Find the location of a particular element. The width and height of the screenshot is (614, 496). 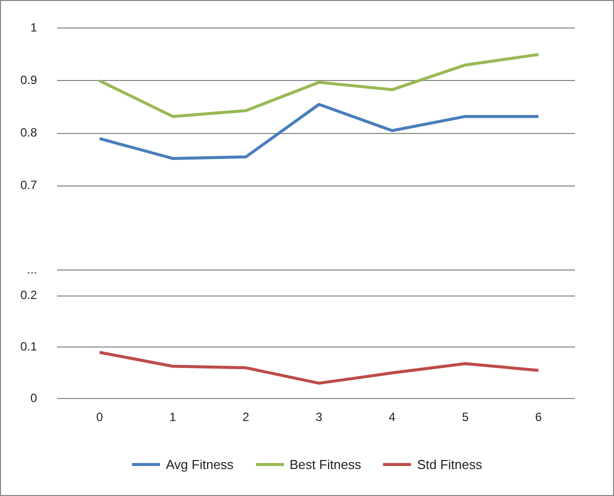

y-tick-label: 0.7 is located at coordinates (29, 185).